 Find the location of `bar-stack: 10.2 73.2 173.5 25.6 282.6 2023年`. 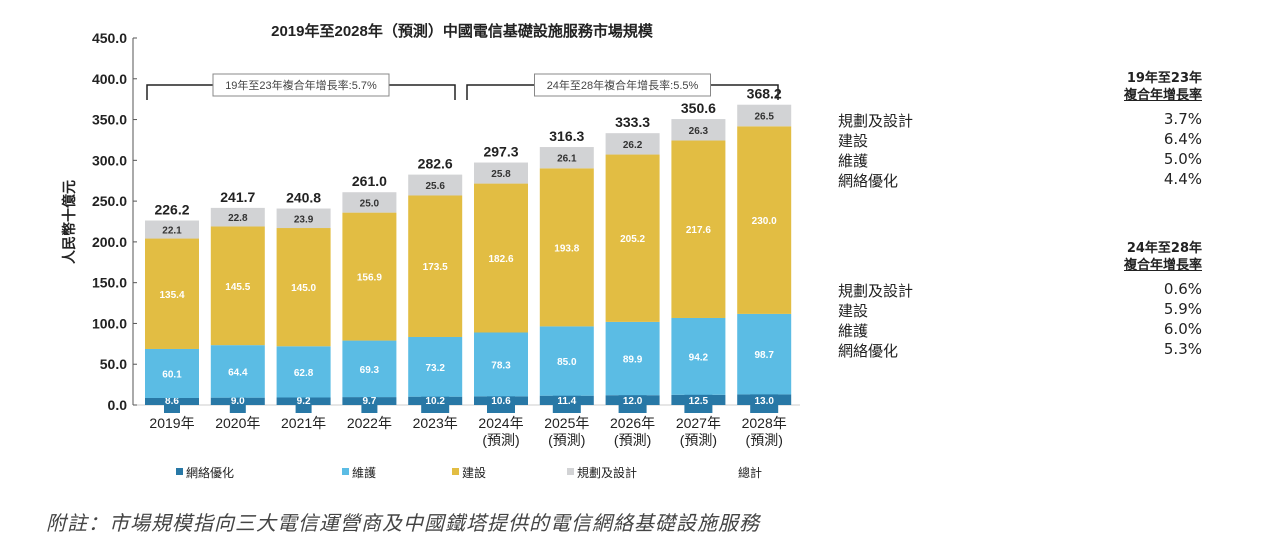

bar-stack: 10.2 73.2 173.5 25.6 282.6 2023年 is located at coordinates (435, 293).